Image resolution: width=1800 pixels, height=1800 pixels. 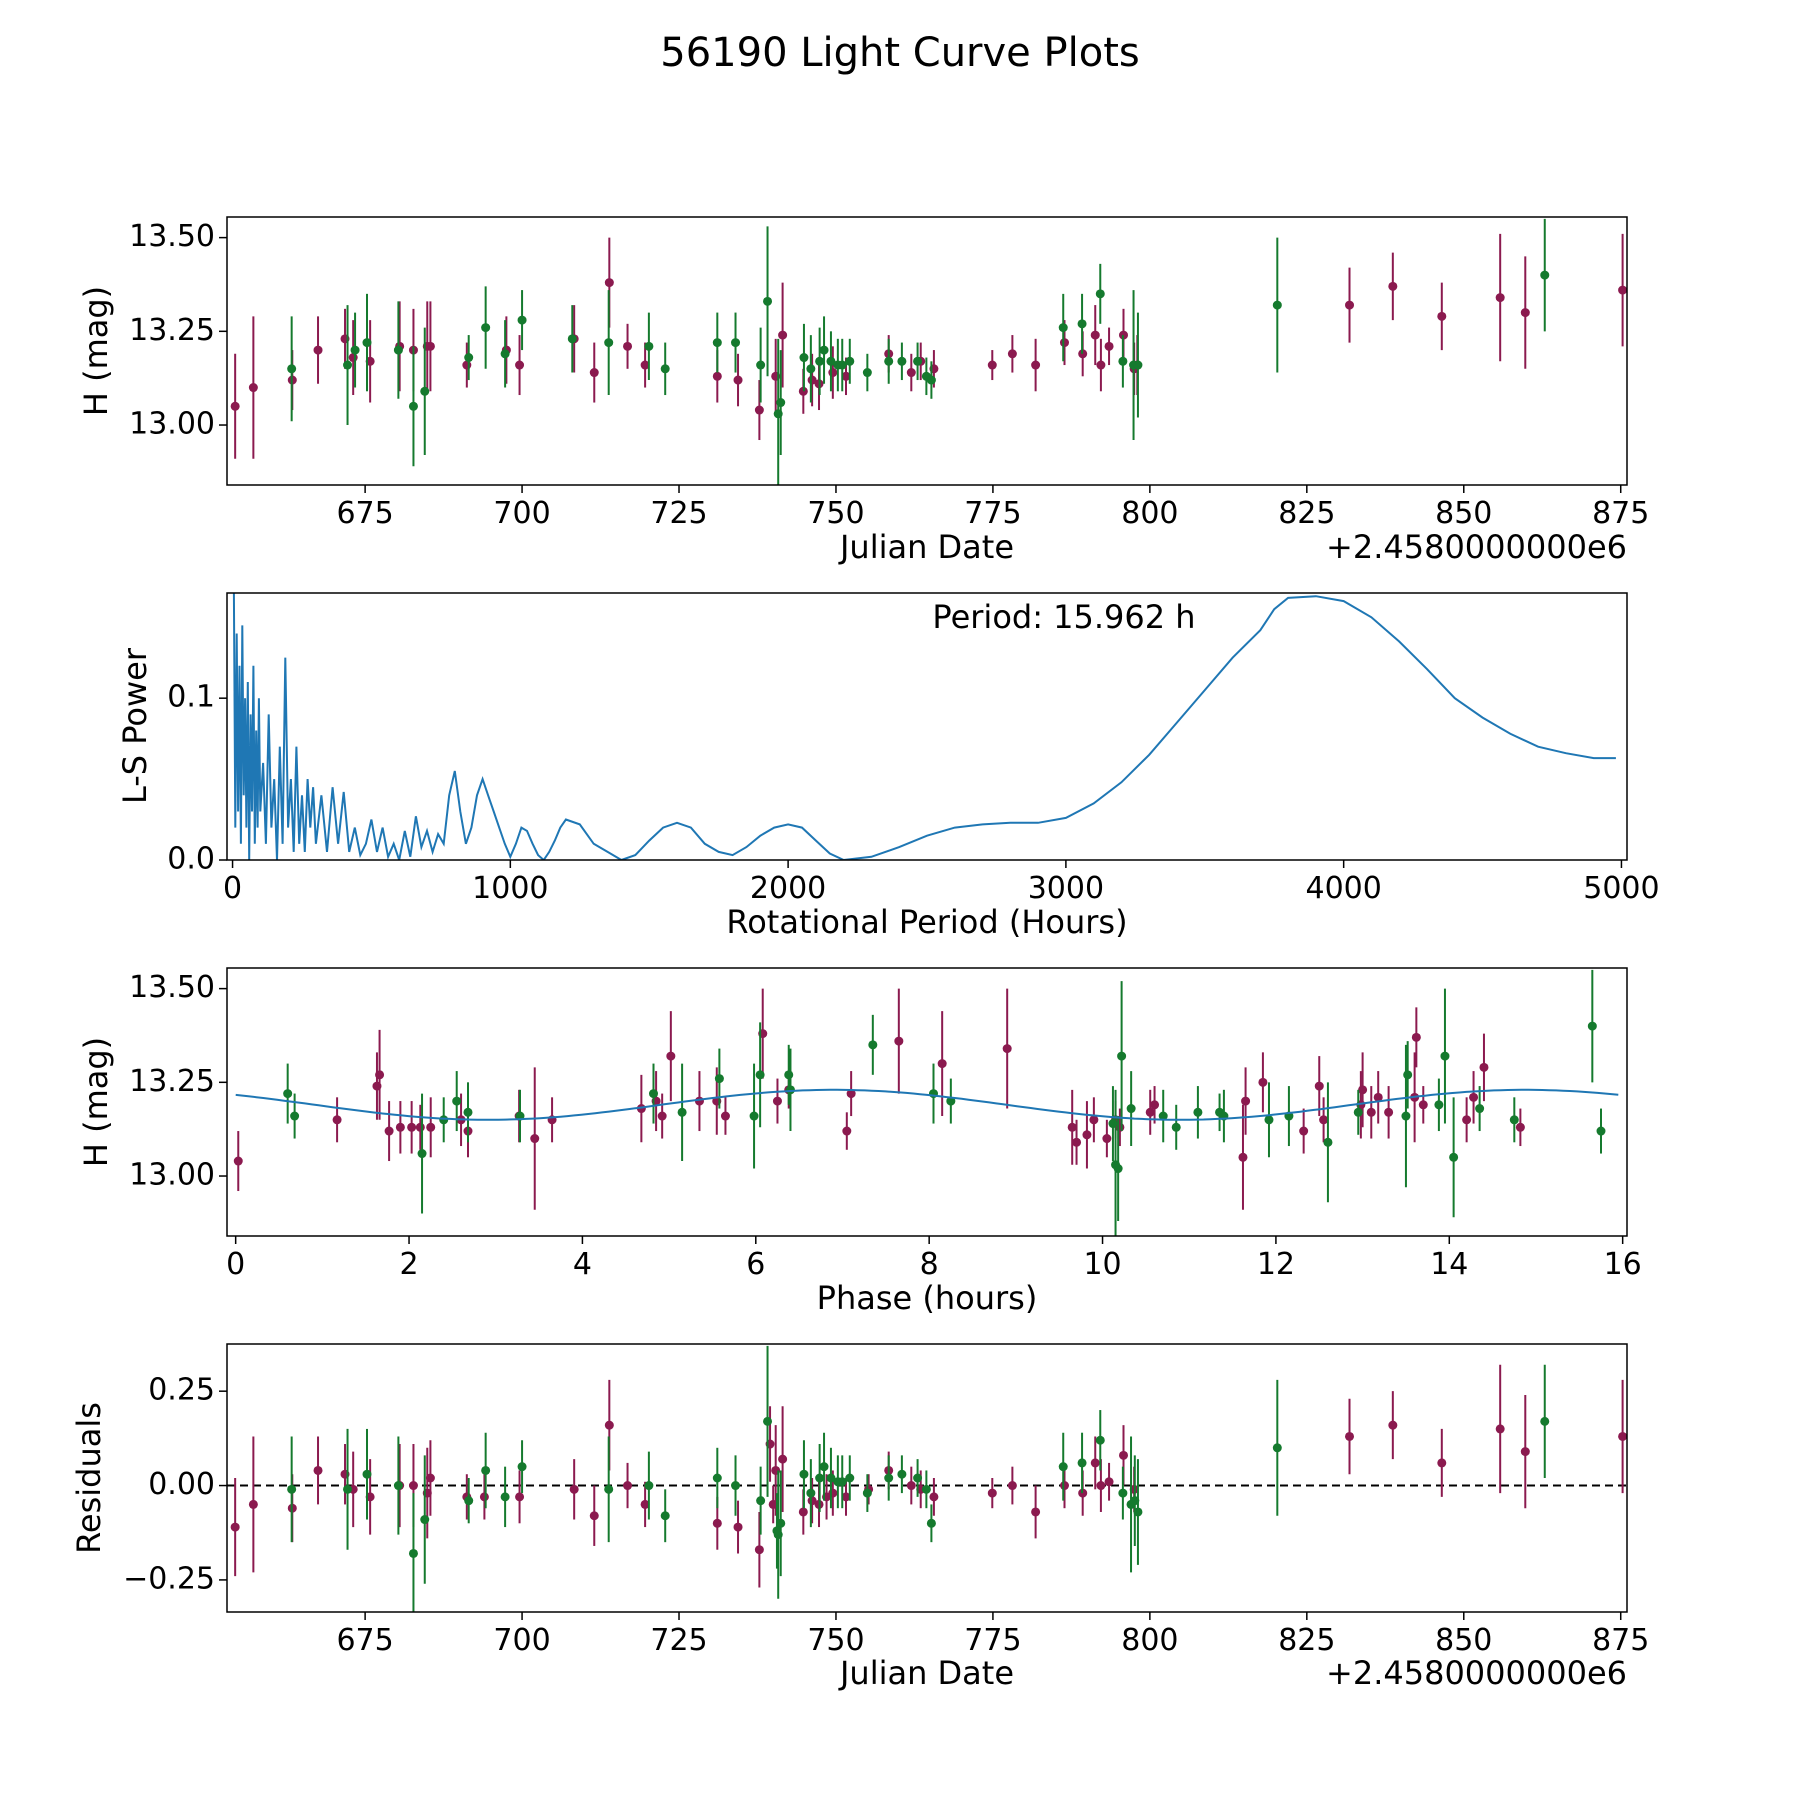 I want to click on phase-folded-data, so click(x=926, y=1102).